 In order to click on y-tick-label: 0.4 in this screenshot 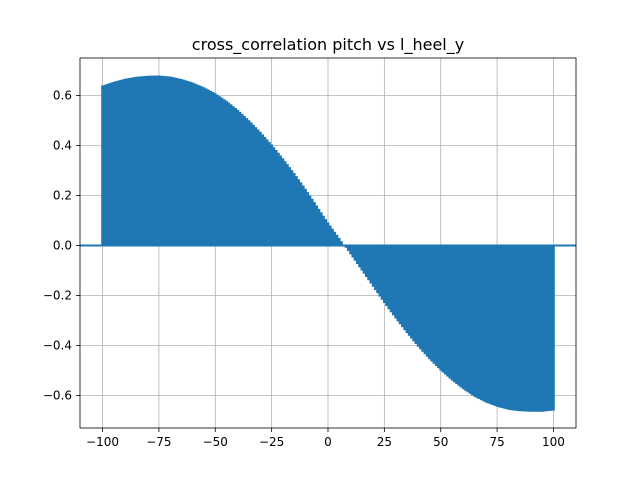, I will do `click(62, 146)`.